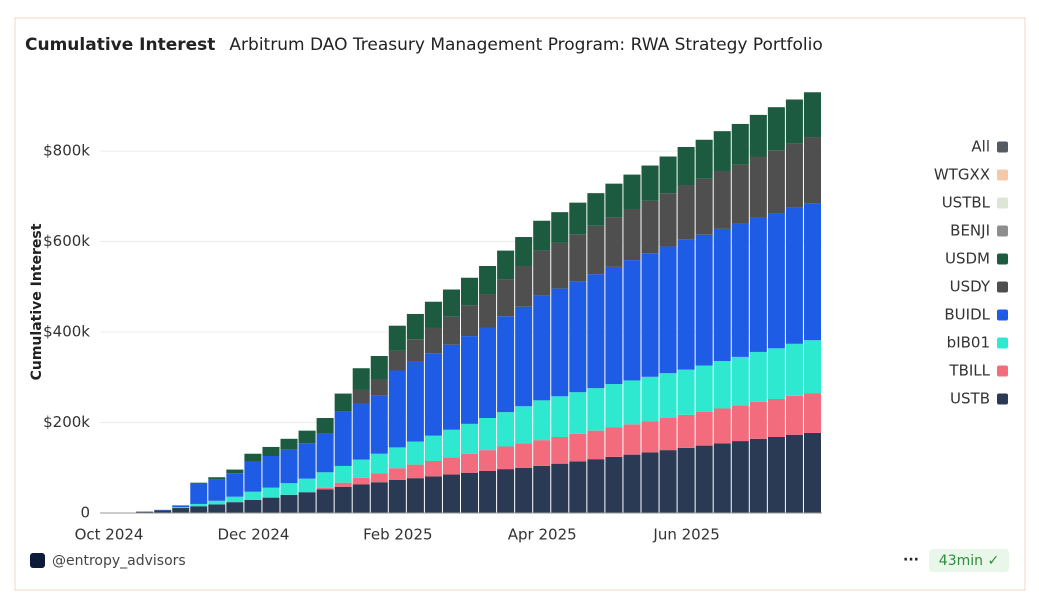  I want to click on refresh-age: 43min ✓, so click(969, 561).